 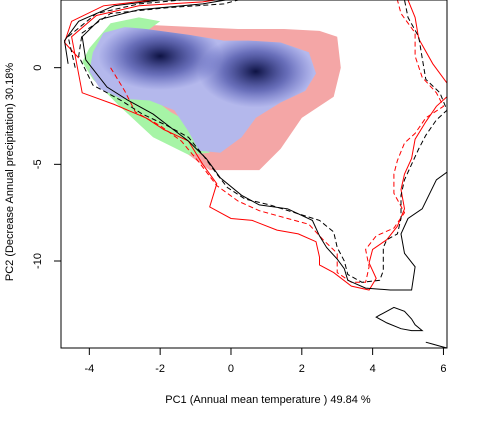 I want to click on x-tick-label: 2, so click(x=302, y=369).